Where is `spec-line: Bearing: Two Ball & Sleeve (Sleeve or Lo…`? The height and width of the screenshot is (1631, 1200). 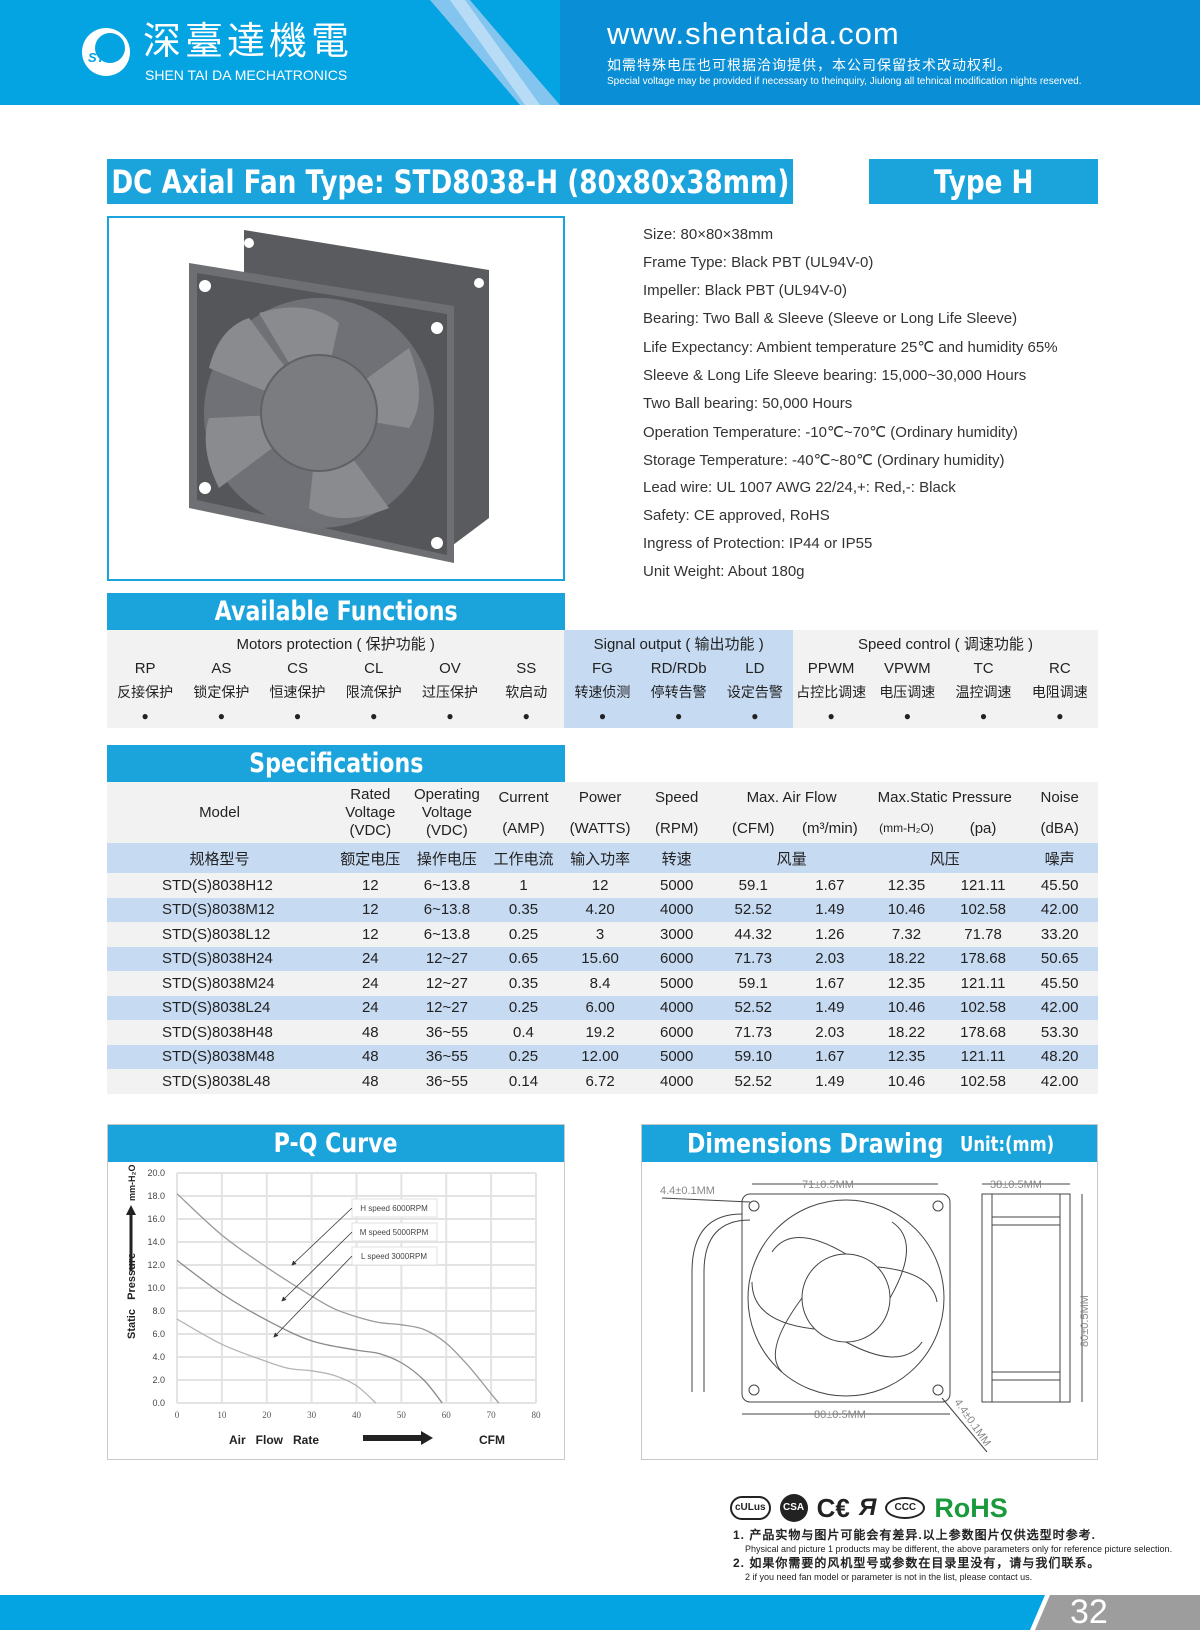 spec-line: Bearing: Two Ball & Sleeve (Sleeve or Lo… is located at coordinates (830, 319).